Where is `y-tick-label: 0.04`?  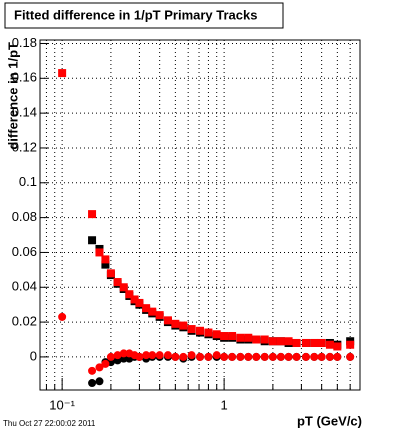 y-tick-label: 0.04 is located at coordinates (24, 286).